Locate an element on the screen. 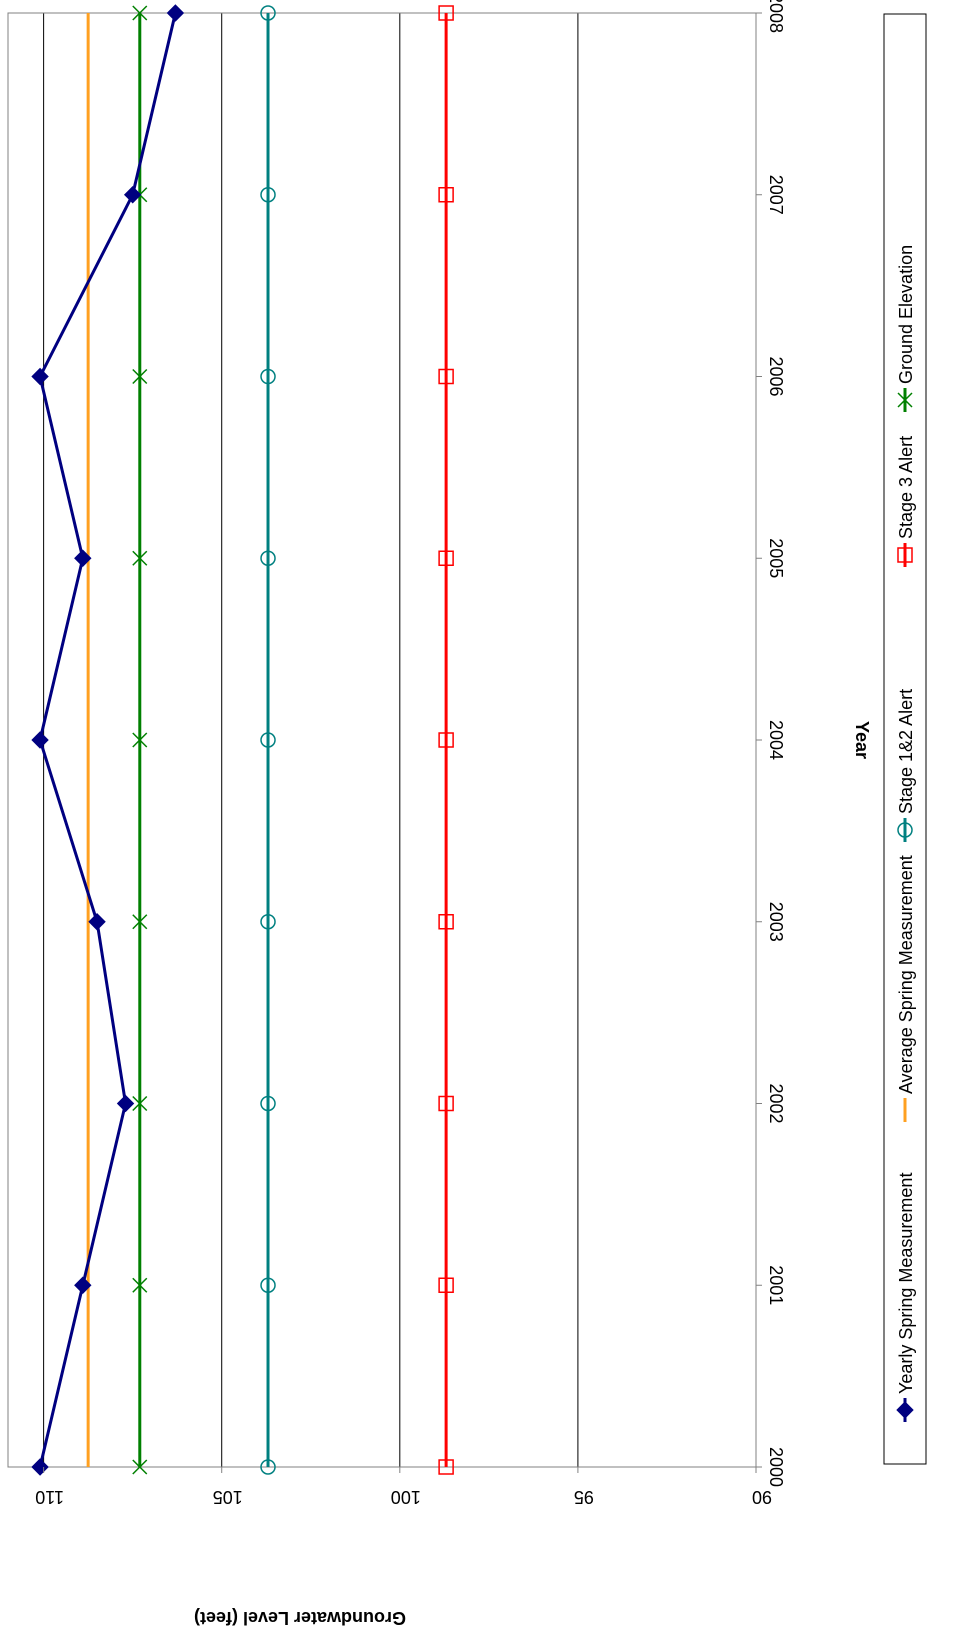 This screenshot has height=1638, width=967. x-tick-label: 2006 is located at coordinates (776, 376).